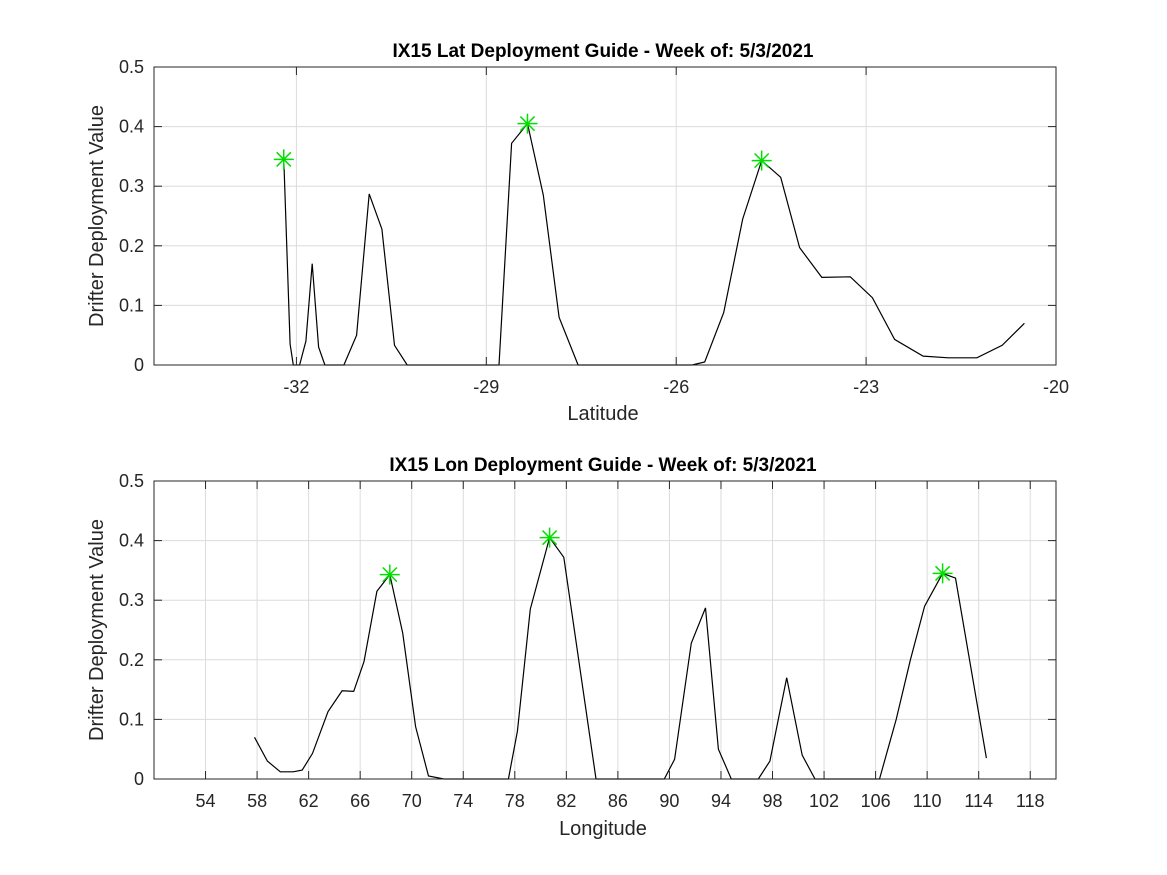 The image size is (1167, 875). What do you see at coordinates (721, 801) in the screenshot?
I see `longitude-x-tick-label: 94` at bounding box center [721, 801].